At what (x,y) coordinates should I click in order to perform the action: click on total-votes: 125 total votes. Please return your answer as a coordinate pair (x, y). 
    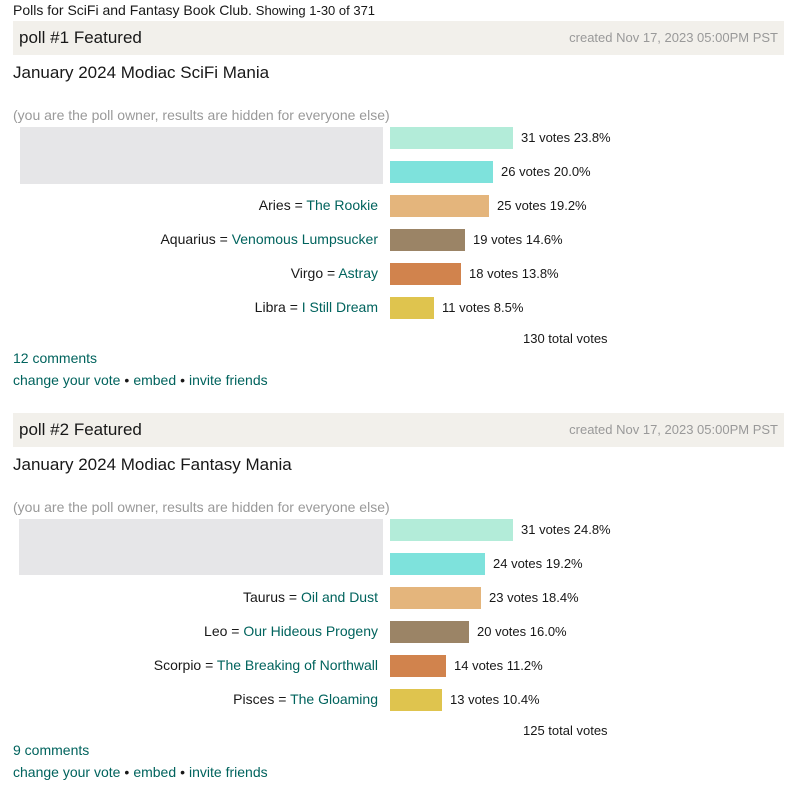
    Looking at the image, I should click on (565, 730).